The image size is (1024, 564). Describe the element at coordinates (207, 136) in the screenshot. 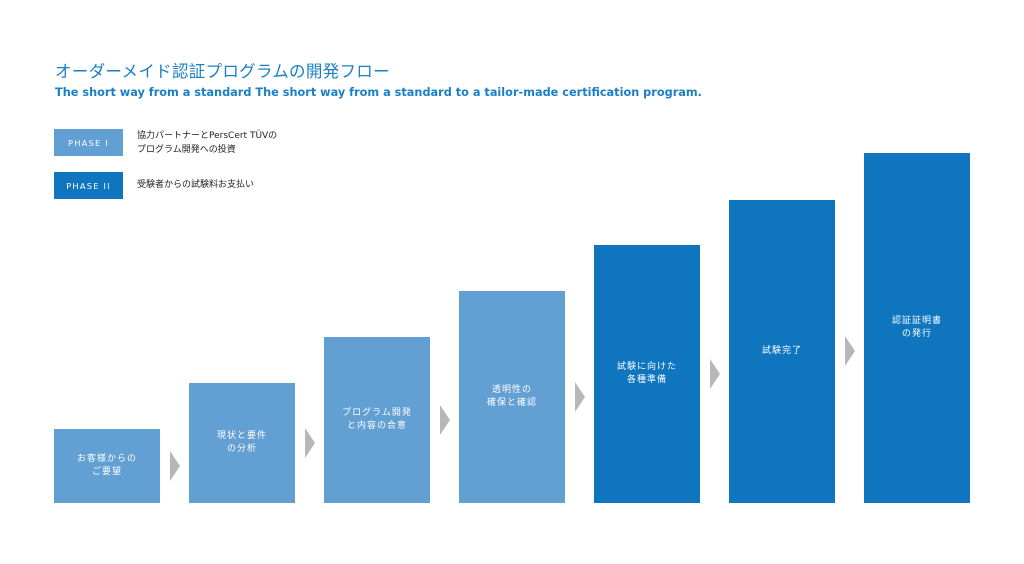

I see `phase-1-description-line: 協力パートナーとPersCert TÜVの` at that location.